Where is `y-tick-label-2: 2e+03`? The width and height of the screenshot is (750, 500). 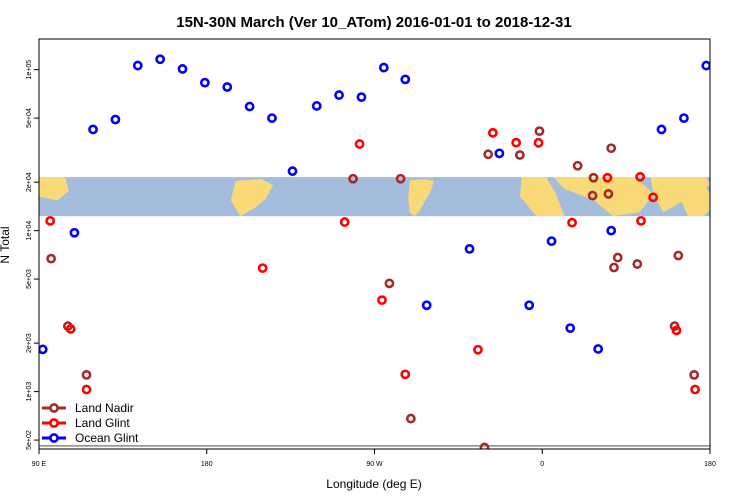
y-tick-label-2: 2e+03 is located at coordinates (29, 343).